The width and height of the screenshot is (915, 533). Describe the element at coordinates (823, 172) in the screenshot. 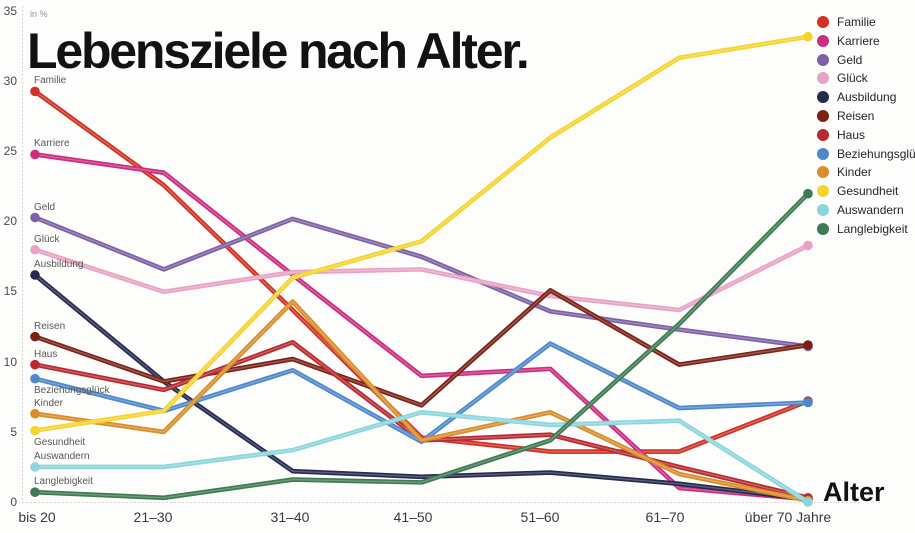

I see `legend-swatch-kinder` at that location.